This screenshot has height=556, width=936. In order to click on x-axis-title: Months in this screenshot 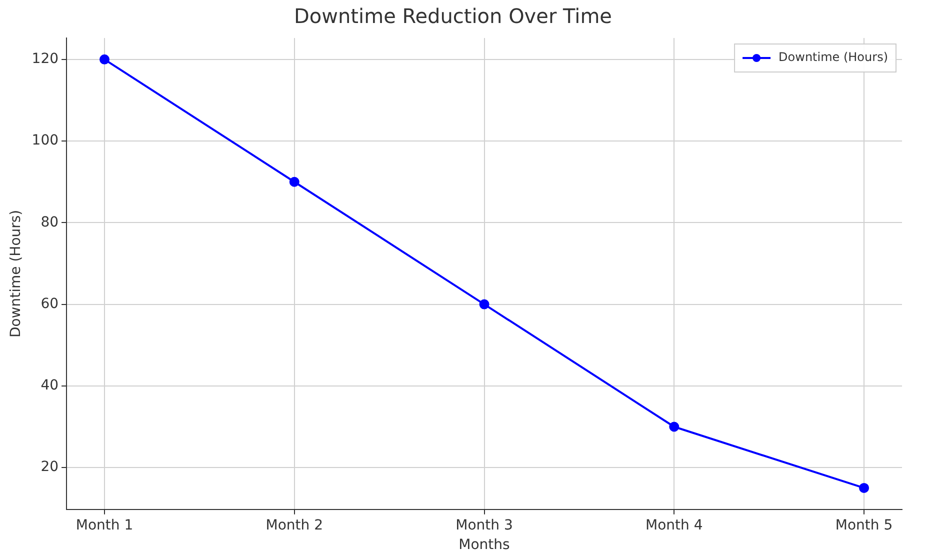, I will do `click(484, 545)`.